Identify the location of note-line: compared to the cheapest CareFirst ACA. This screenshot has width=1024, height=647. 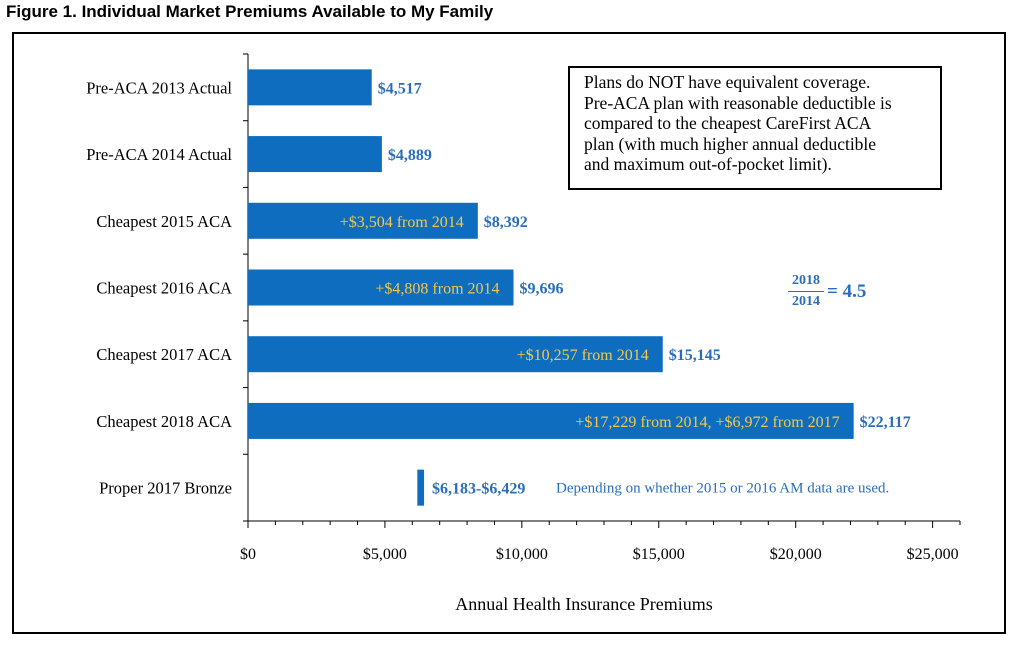
(728, 123).